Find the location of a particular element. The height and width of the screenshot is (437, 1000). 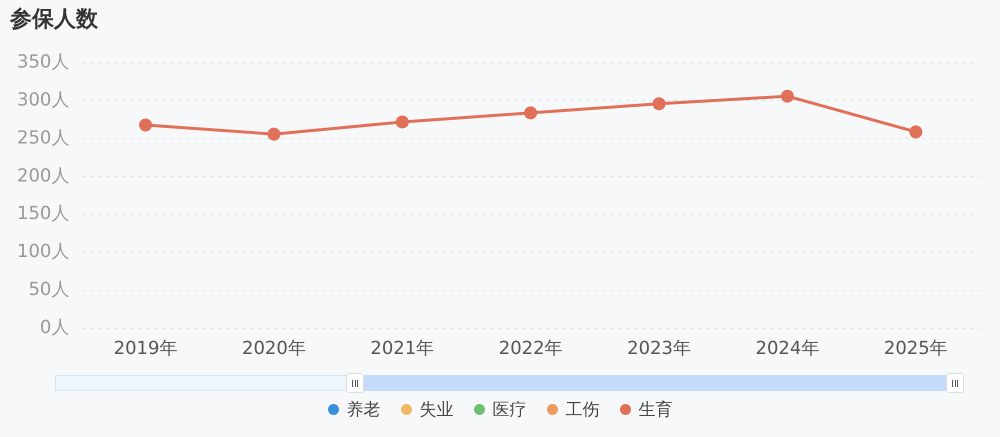

legend-label: 养老 is located at coordinates (363, 410).